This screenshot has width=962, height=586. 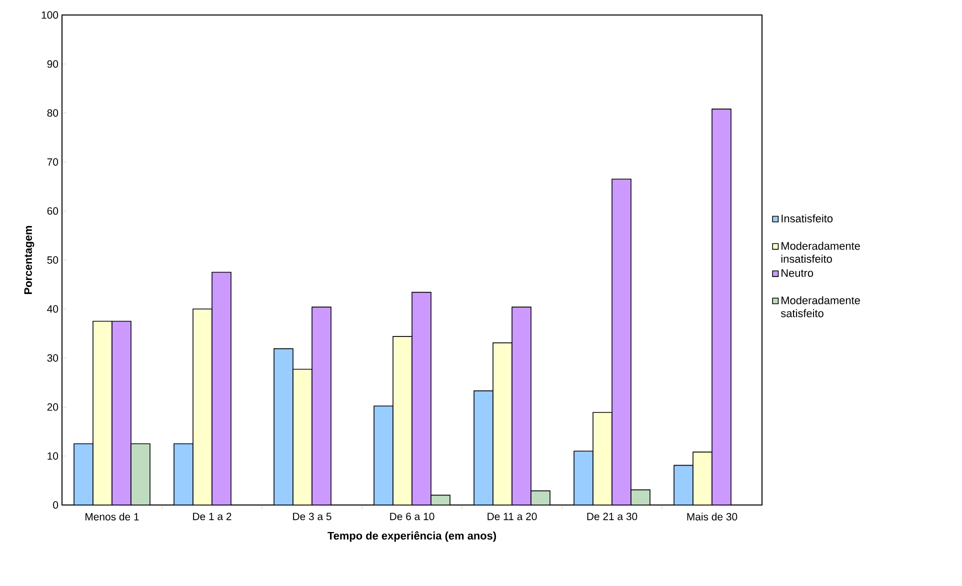 What do you see at coordinates (52, 260) in the screenshot?
I see `y-tick-label: 50` at bounding box center [52, 260].